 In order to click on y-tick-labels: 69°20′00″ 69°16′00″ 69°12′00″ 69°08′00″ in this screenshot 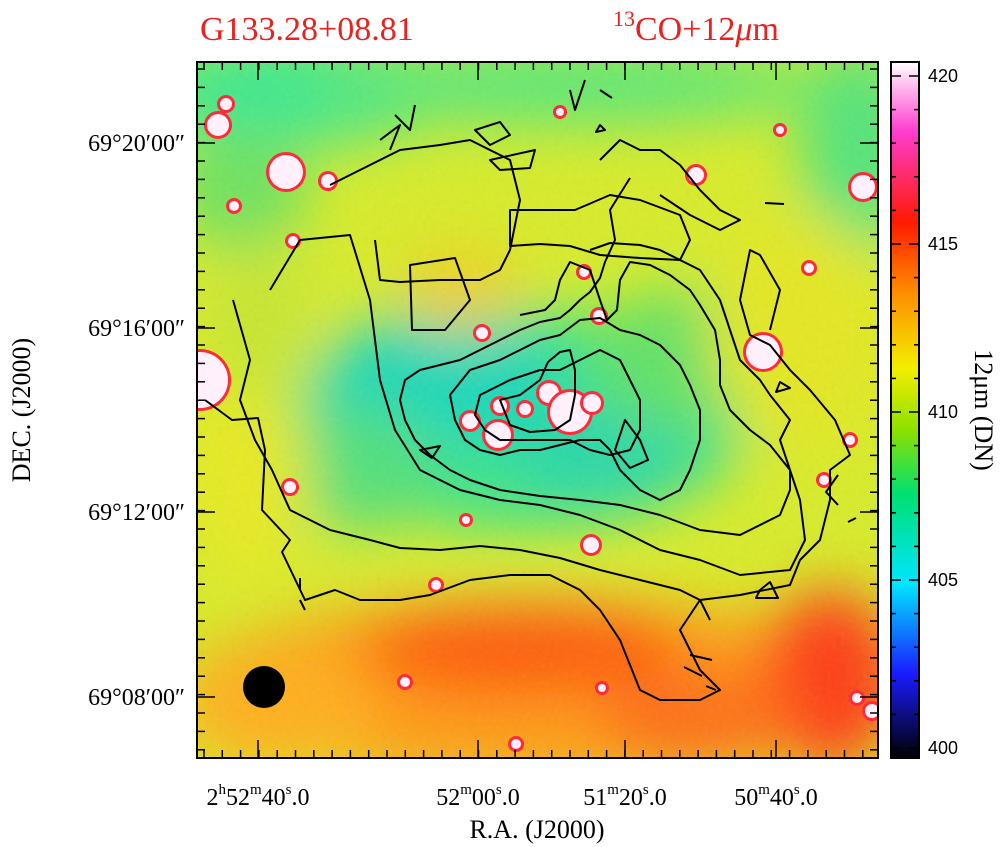, I will do `click(136, 421)`.